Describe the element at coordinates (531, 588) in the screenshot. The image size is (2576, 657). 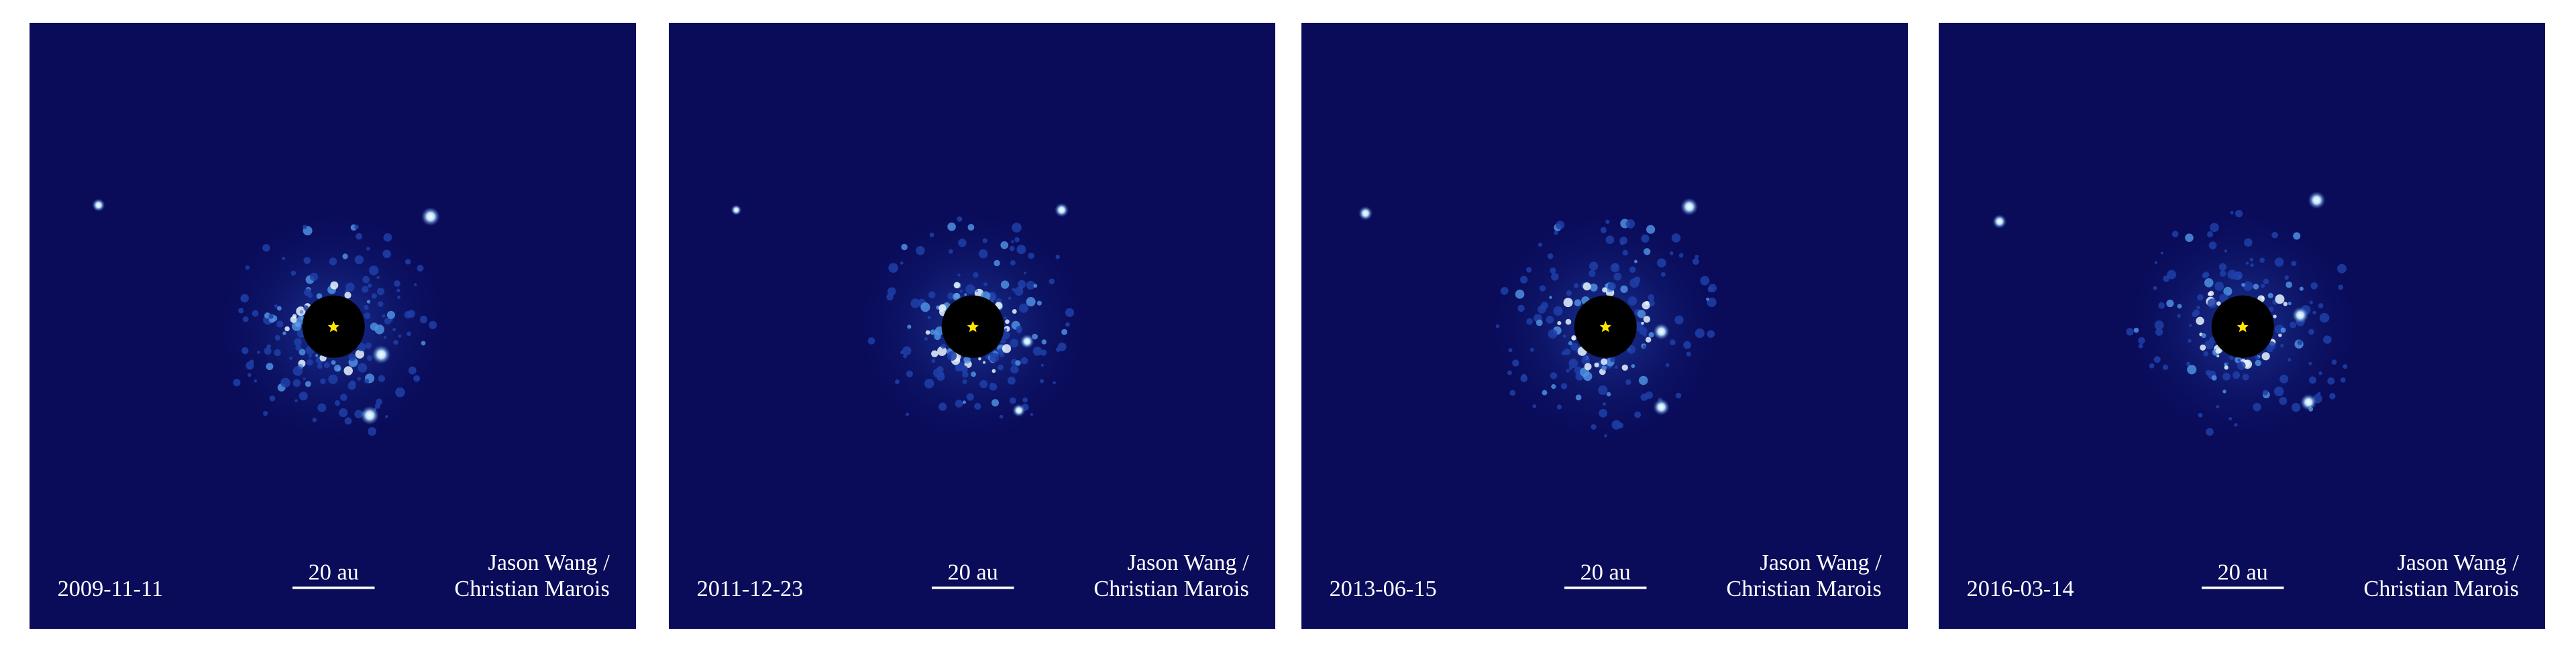
I see `credit-line: Christian Marois` at that location.